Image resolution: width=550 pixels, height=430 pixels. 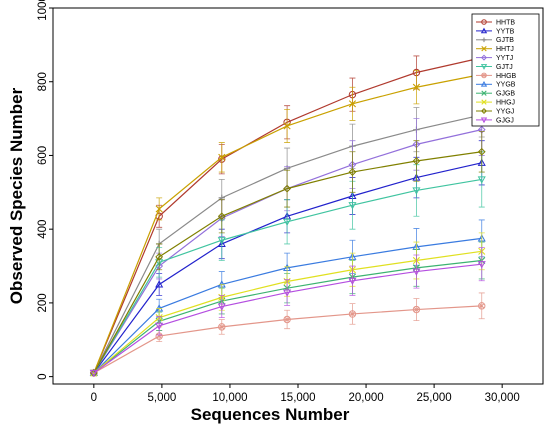 I want to click on legend-item: GJGB, so click(x=495, y=94).